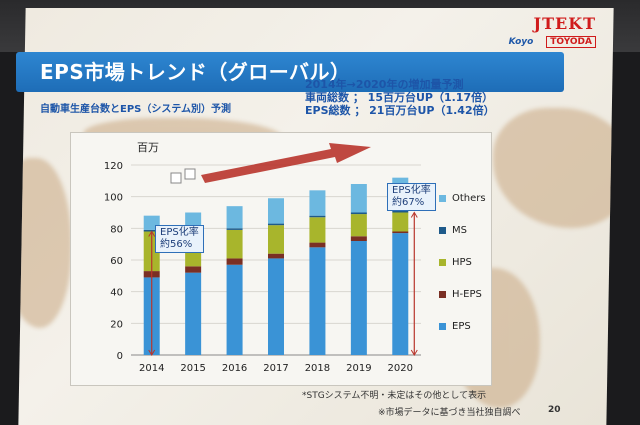 The height and width of the screenshot is (425, 640). What do you see at coordinates (192, 368) in the screenshot?
I see `x-tick-label: 2015` at bounding box center [192, 368].